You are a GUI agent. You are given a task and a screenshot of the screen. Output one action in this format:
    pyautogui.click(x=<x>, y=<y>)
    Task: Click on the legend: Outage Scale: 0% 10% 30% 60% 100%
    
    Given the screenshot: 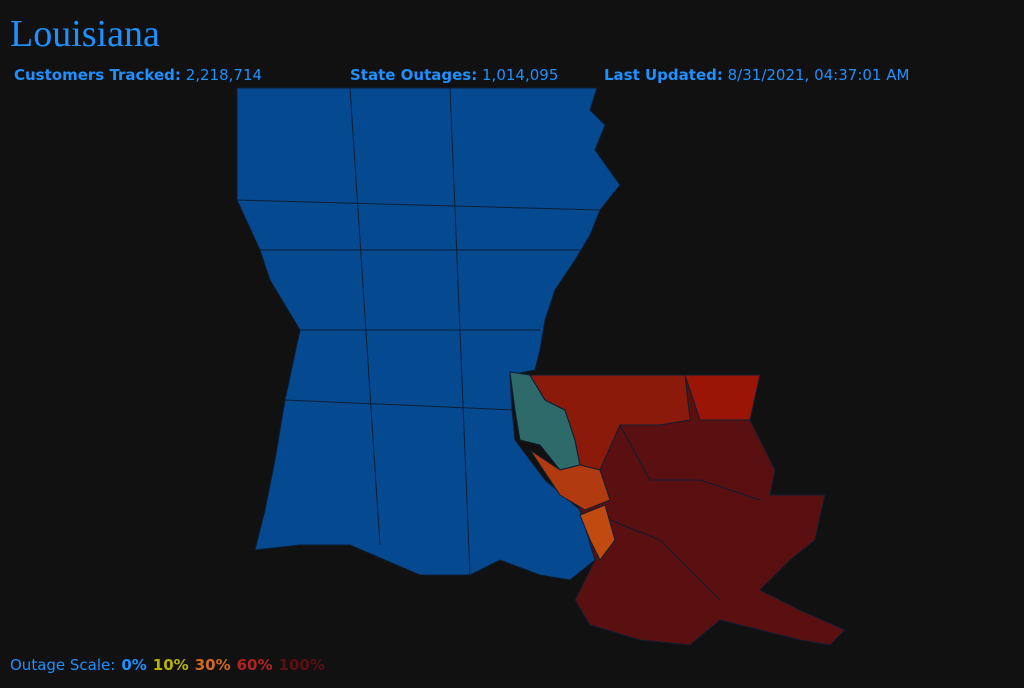 What is the action you would take?
    pyautogui.click(x=167, y=665)
    